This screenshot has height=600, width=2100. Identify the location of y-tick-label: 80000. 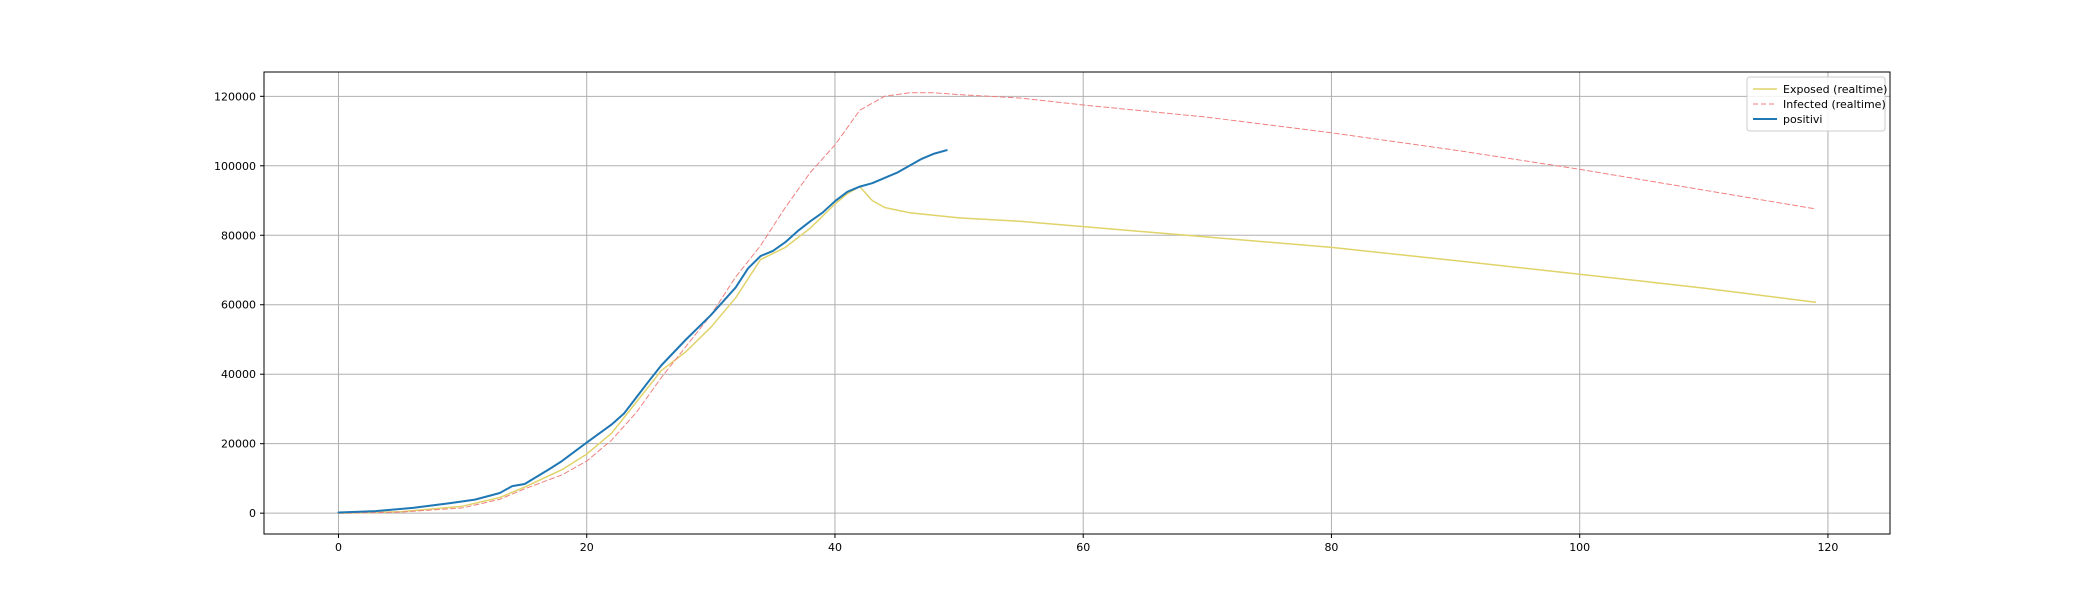
(238, 235).